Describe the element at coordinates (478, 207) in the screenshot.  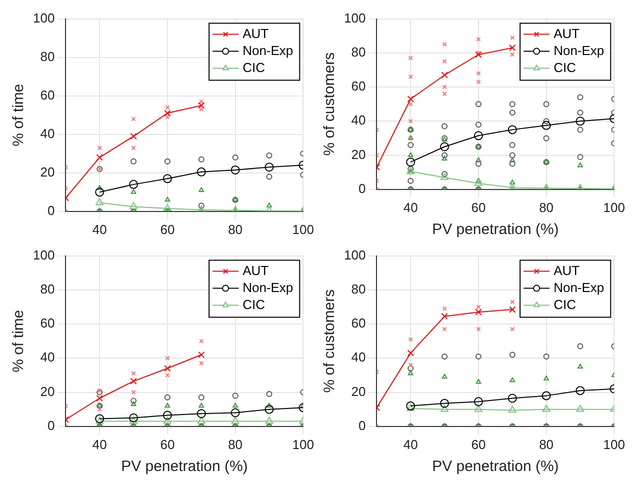
I see `x-tick-label: 60` at that location.